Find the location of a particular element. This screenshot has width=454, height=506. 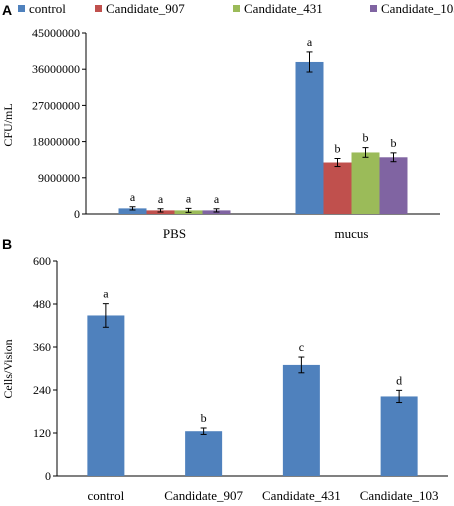

legend-label-control: control is located at coordinates (47, 8).